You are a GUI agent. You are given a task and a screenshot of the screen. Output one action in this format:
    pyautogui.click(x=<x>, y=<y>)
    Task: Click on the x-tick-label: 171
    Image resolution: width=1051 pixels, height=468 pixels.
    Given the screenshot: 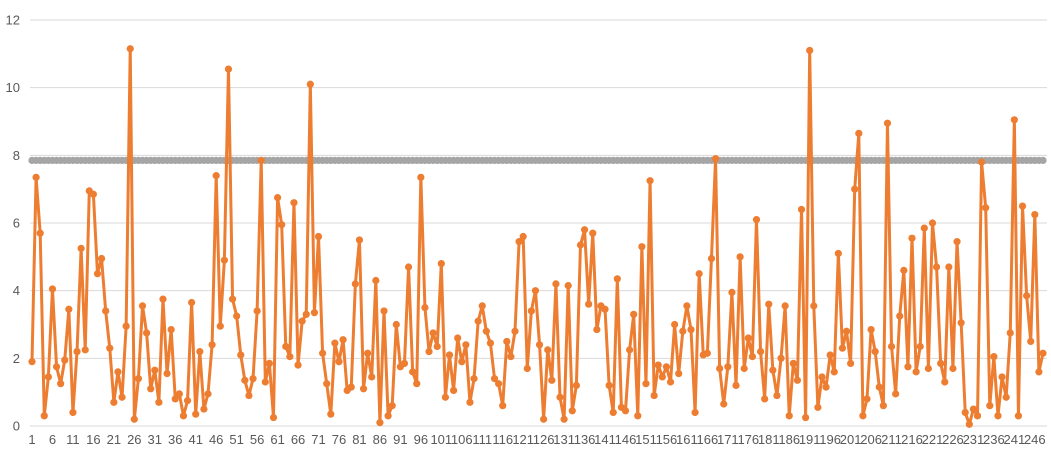 What is the action you would take?
    pyautogui.click(x=728, y=439)
    